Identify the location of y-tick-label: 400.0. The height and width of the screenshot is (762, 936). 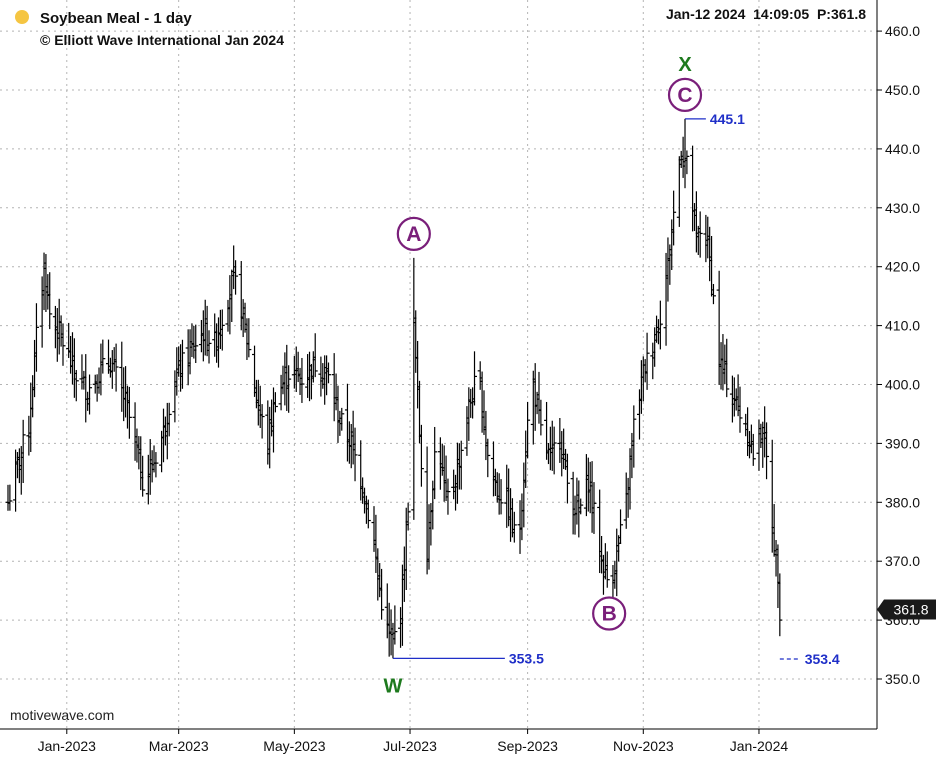
(902, 385).